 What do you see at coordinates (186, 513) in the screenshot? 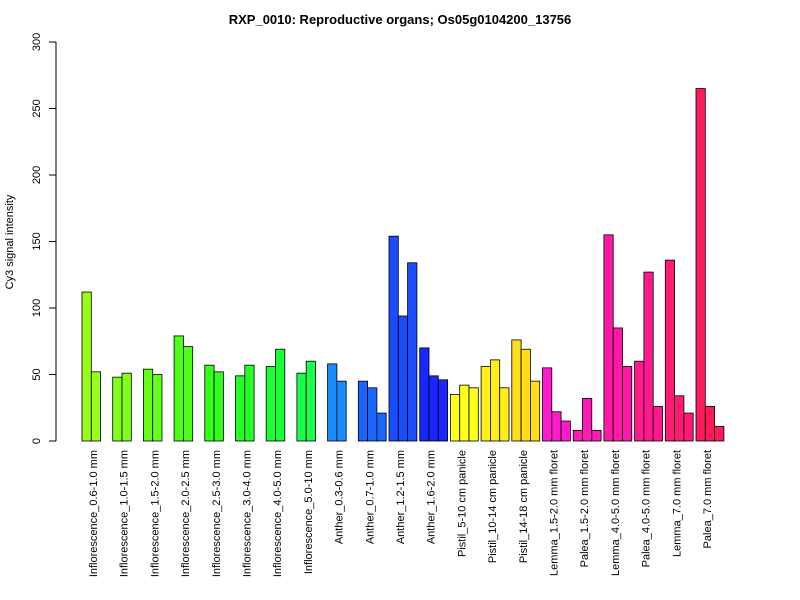
I see `x-tick-label: Inflorescence_2.0-2.5 mm` at bounding box center [186, 513].